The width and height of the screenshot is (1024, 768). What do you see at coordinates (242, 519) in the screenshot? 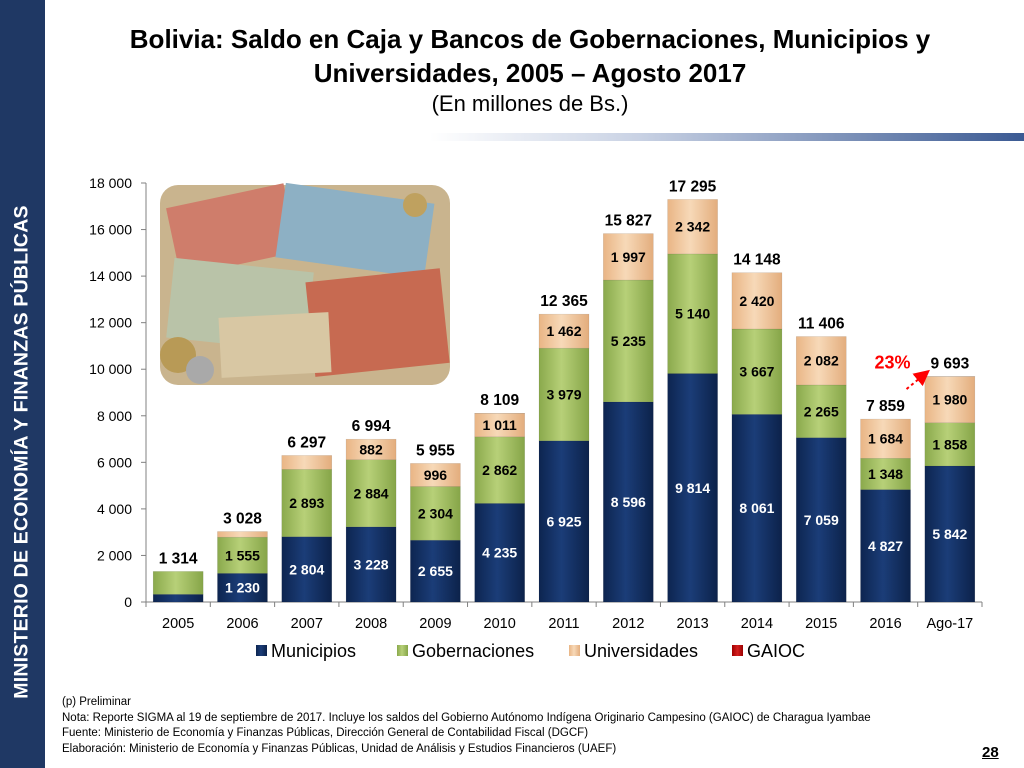
I see `total-label: 3 028` at bounding box center [242, 519].